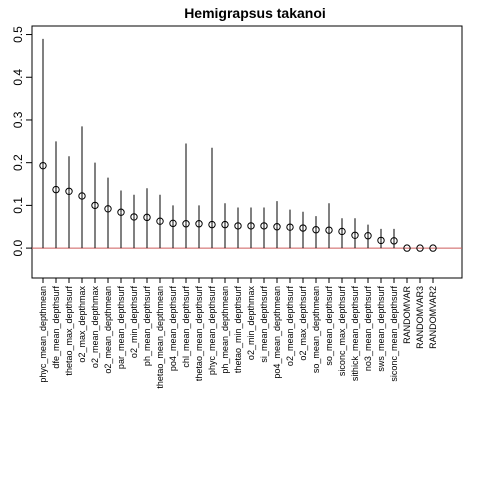 The height and width of the screenshot is (480, 480). I want to click on x-tick-label: o2_min_depthmax, so click(251, 323).